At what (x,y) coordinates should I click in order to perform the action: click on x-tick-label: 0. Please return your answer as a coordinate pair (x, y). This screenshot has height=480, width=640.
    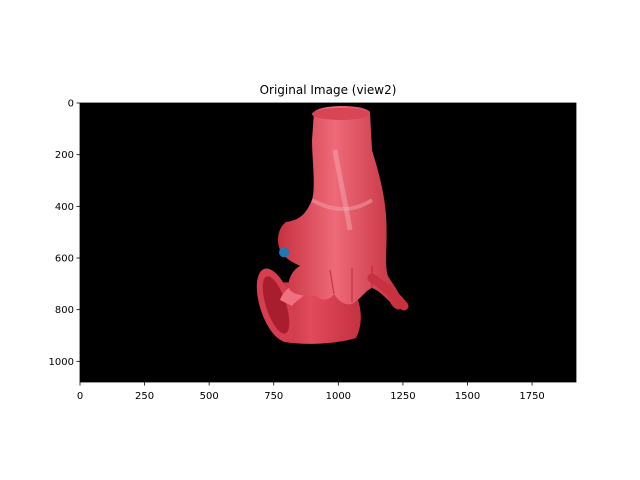
    Looking at the image, I should click on (80, 396).